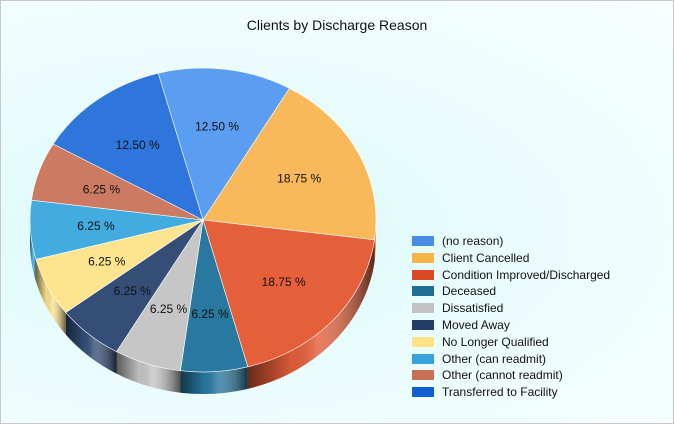 This screenshot has height=424, width=674. Describe the element at coordinates (223, 144) in the screenshot. I see `pie-slice-no-reason` at that location.